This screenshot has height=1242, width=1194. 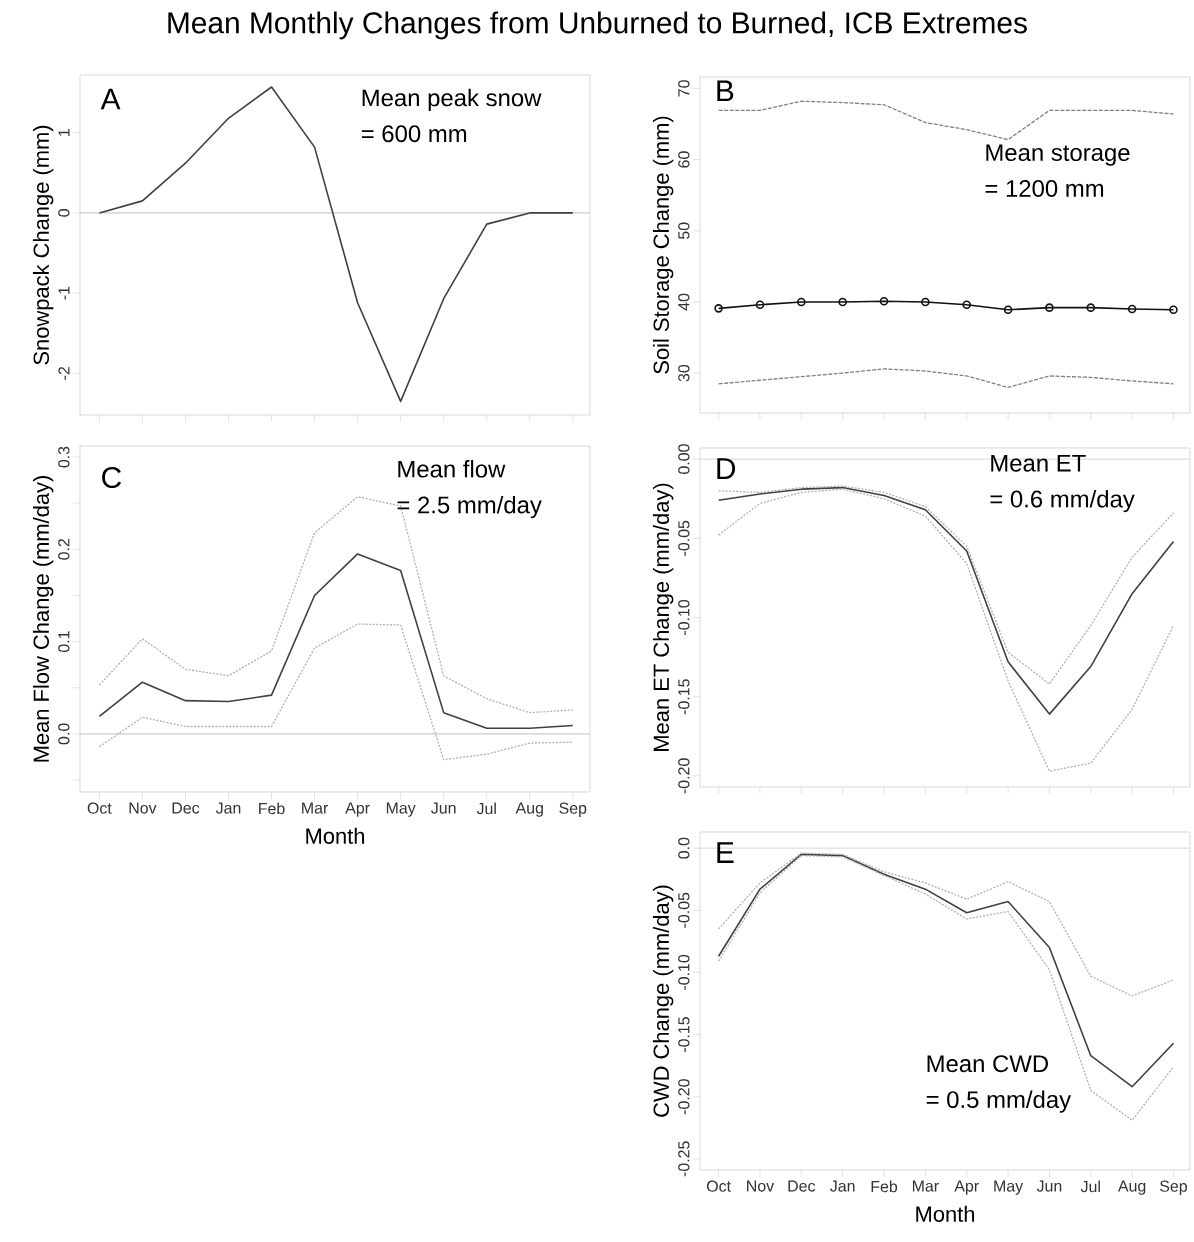 What do you see at coordinates (725, 91) in the screenshot?
I see `annotation: B` at bounding box center [725, 91].